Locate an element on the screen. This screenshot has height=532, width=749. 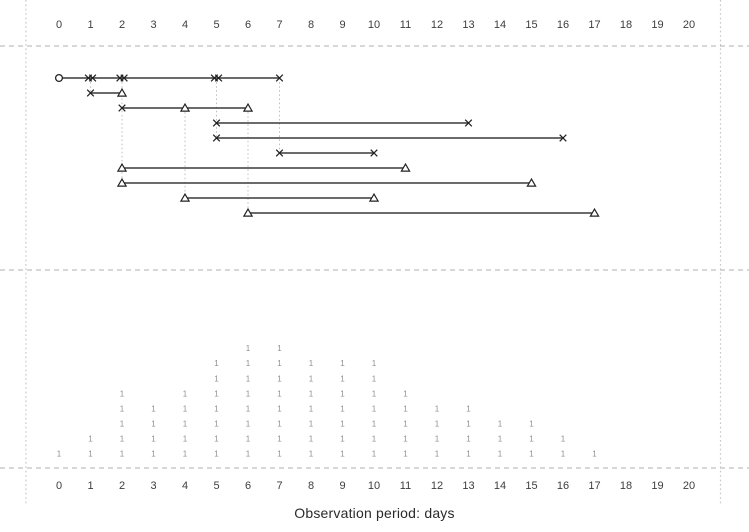
x-axis-title: Observation period: days is located at coordinates (374, 513).